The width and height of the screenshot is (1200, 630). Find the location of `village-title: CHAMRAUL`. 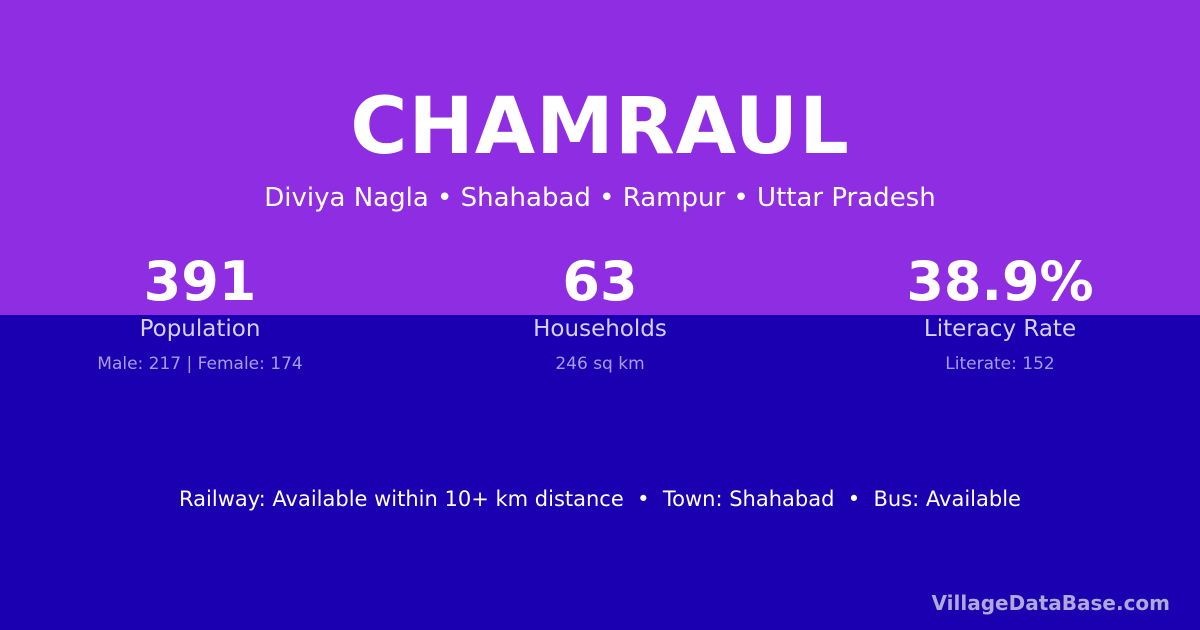

village-title: CHAMRAUL is located at coordinates (600, 127).